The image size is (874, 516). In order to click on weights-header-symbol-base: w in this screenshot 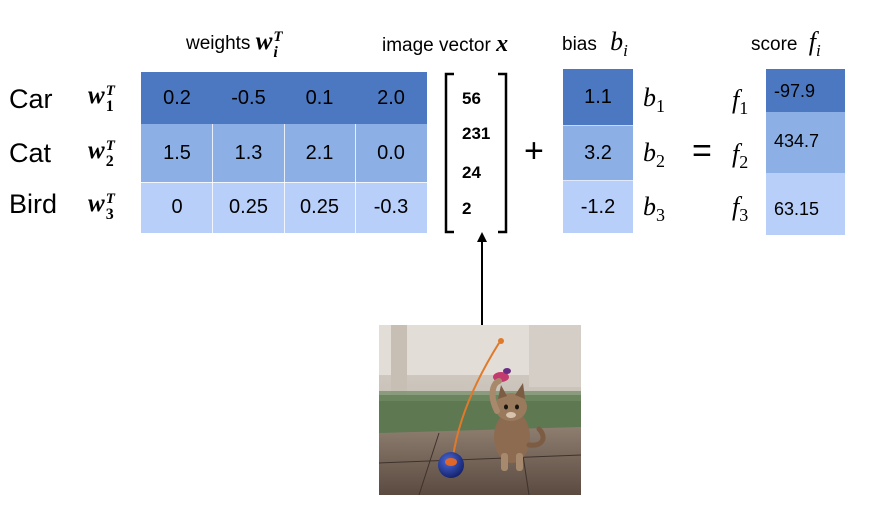, I will do `click(264, 41)`.